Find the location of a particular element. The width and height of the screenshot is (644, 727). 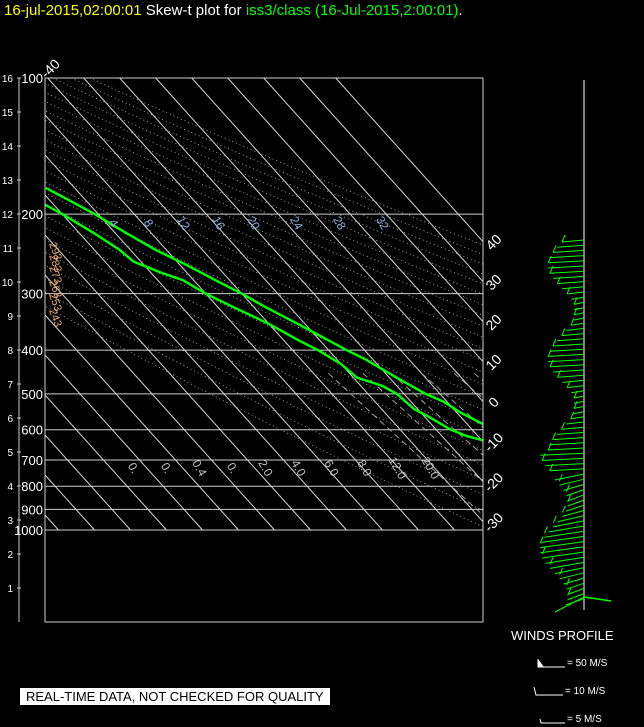

mixing-ratio-label: 0. is located at coordinates (166, 468).